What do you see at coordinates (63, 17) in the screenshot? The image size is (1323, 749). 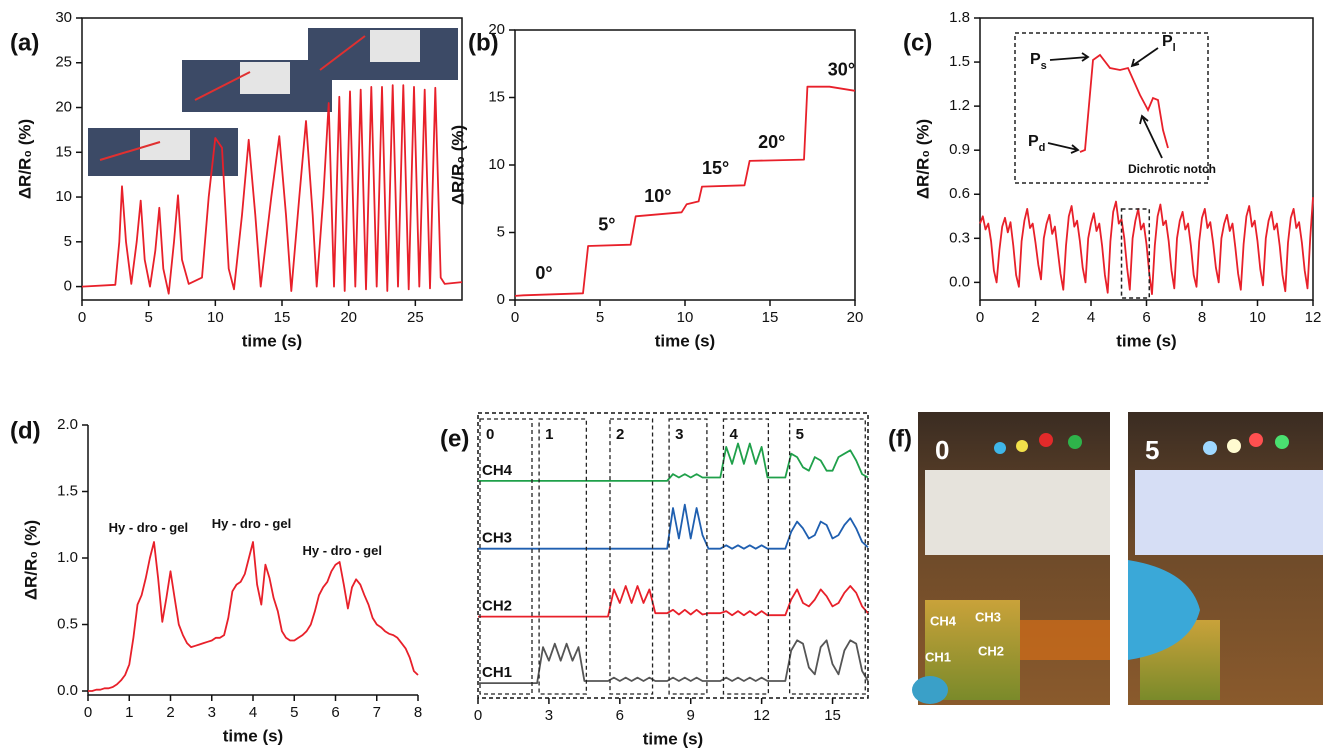 I see `y-tick-label: 30` at bounding box center [63, 17].